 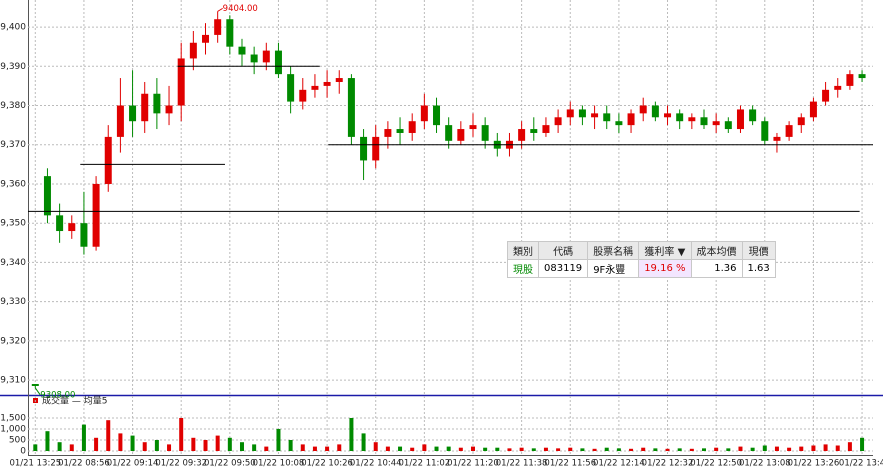 I want to click on y-tick-label: 9,360, so click(x=13, y=184).